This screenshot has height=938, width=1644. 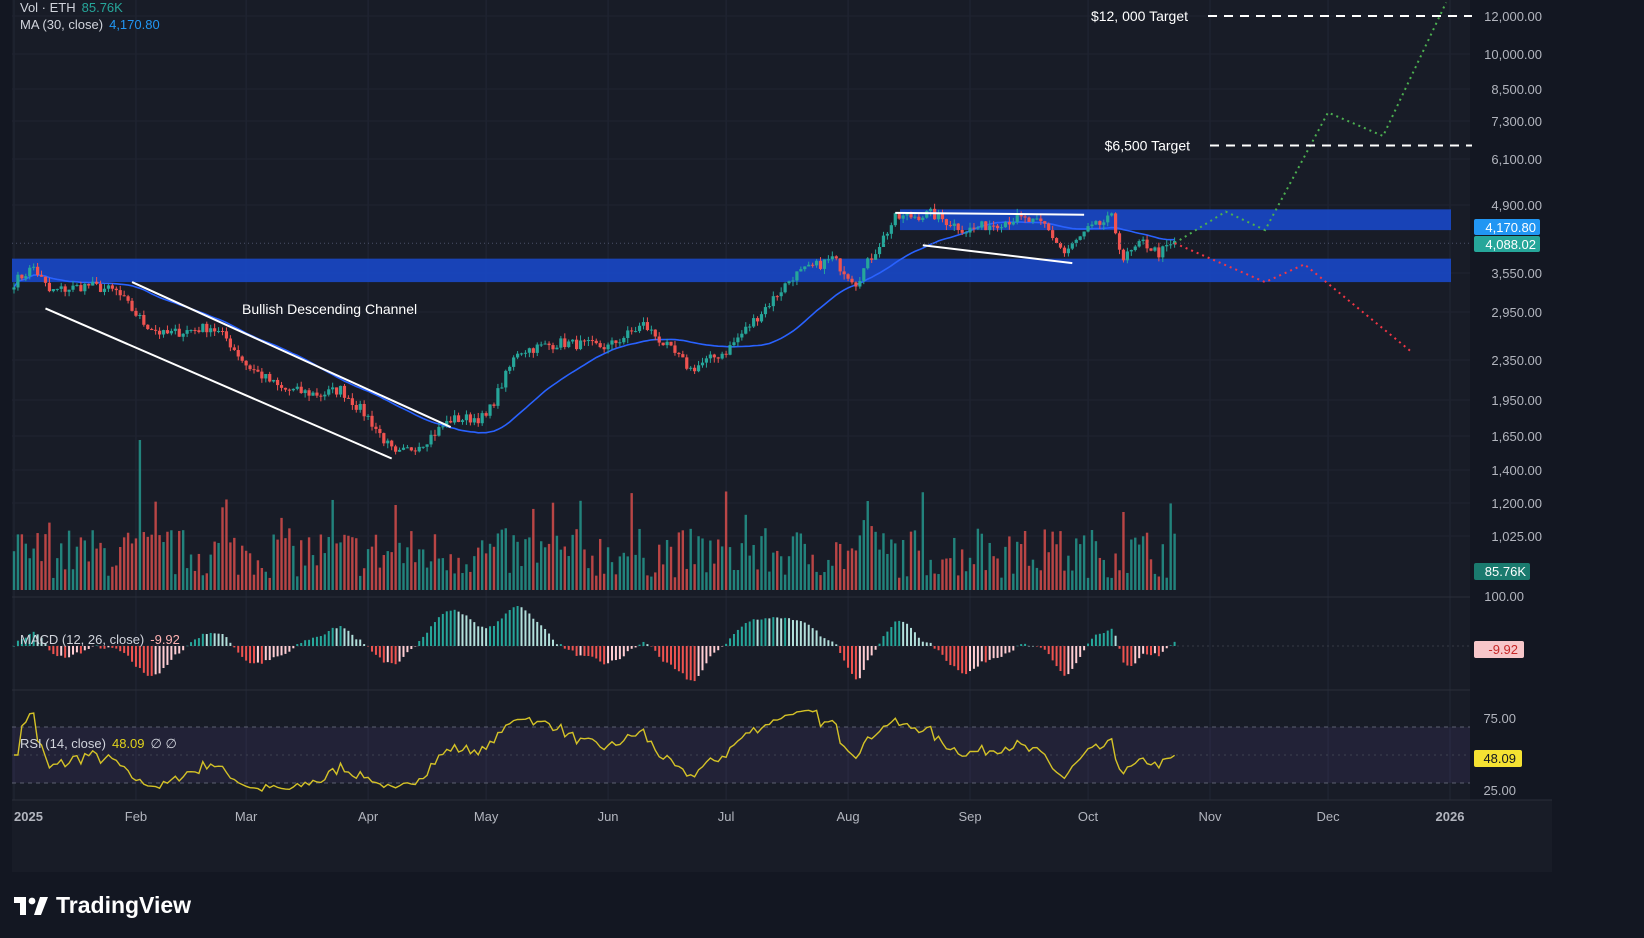 What do you see at coordinates (128, 743) in the screenshot?
I see `rsi-legend-value: 48.09` at bounding box center [128, 743].